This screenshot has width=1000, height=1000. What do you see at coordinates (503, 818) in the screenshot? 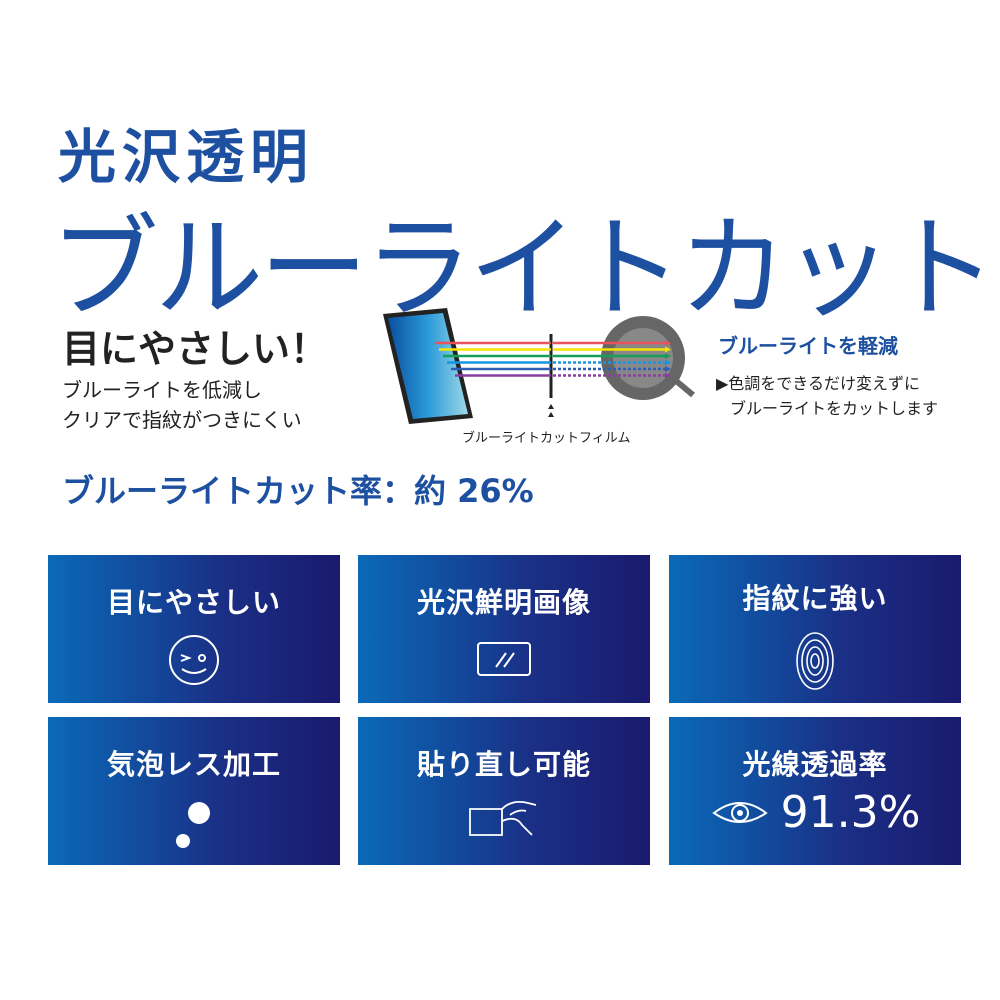
I see `peel-hand-icon` at bounding box center [503, 818].